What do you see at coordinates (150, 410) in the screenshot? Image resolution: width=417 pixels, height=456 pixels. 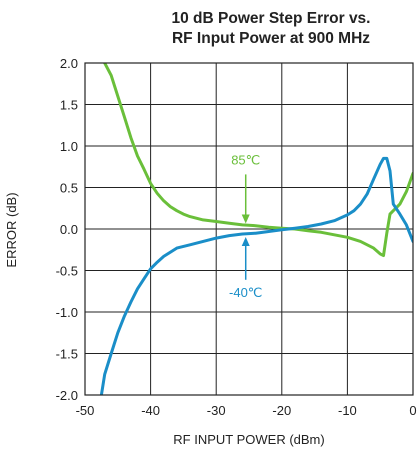 I see `x-tick-label: -40` at bounding box center [150, 410].